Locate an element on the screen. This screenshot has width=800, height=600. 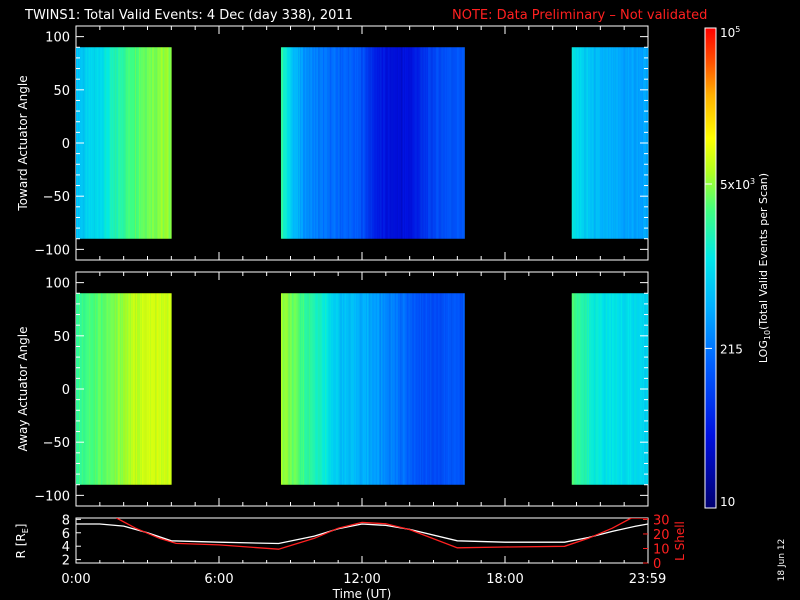
l-shell-axis-label: L Shell is located at coordinates (680, 541).